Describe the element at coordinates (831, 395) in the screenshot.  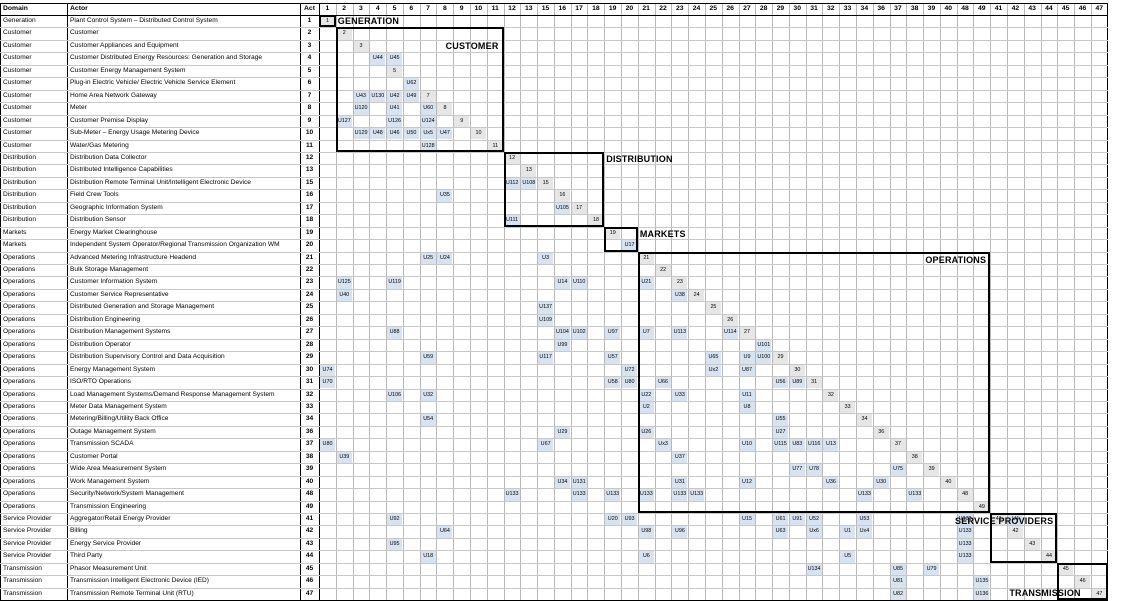
I see `diagonal-cell: 32` at that location.